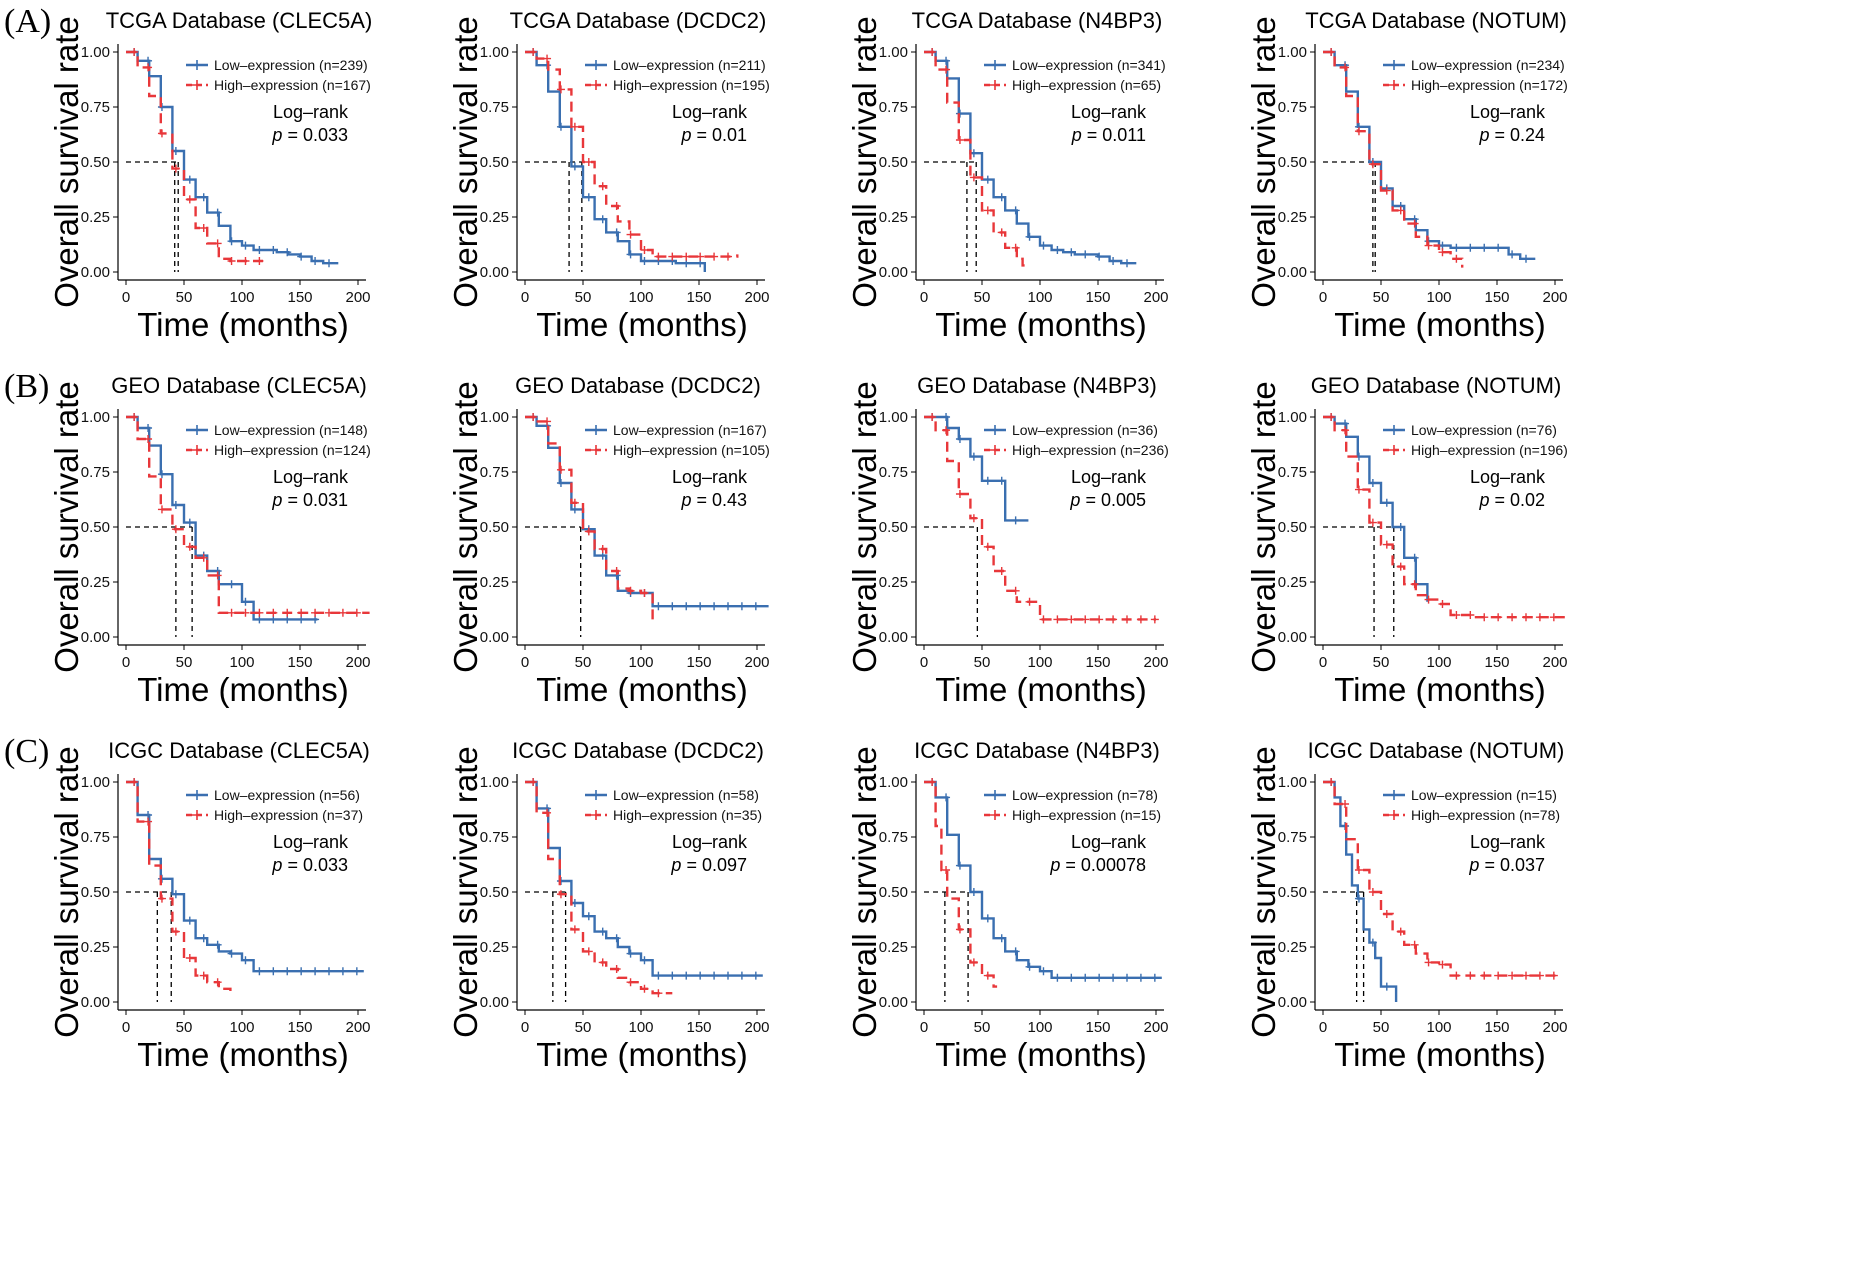 The image size is (1865, 1267). What do you see at coordinates (494, 162) in the screenshot?
I see `y-tick-label: 0.50` at bounding box center [494, 162].